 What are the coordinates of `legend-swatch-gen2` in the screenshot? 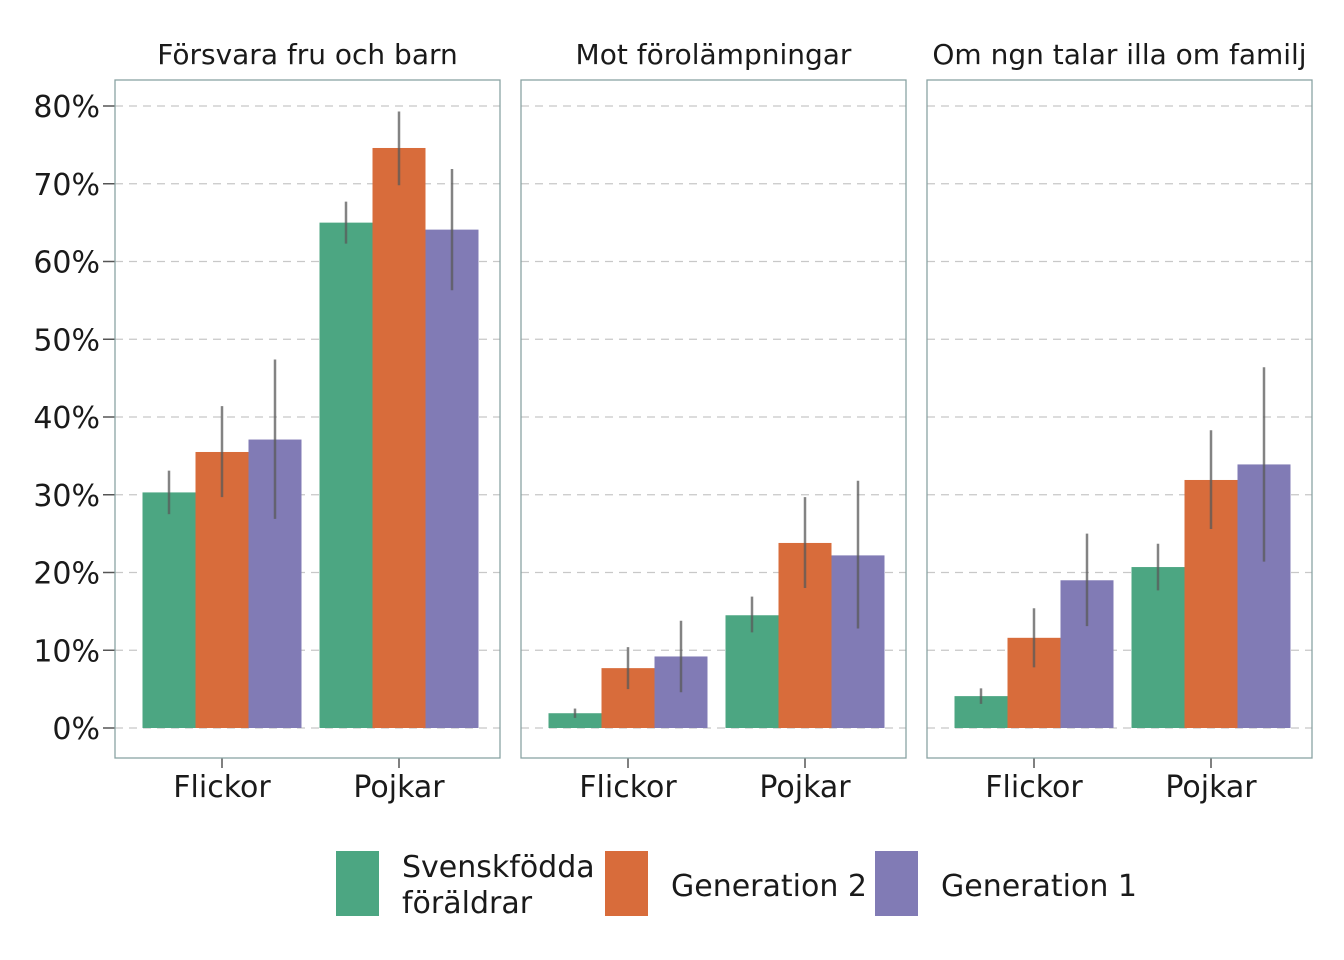 It's located at (626, 883).